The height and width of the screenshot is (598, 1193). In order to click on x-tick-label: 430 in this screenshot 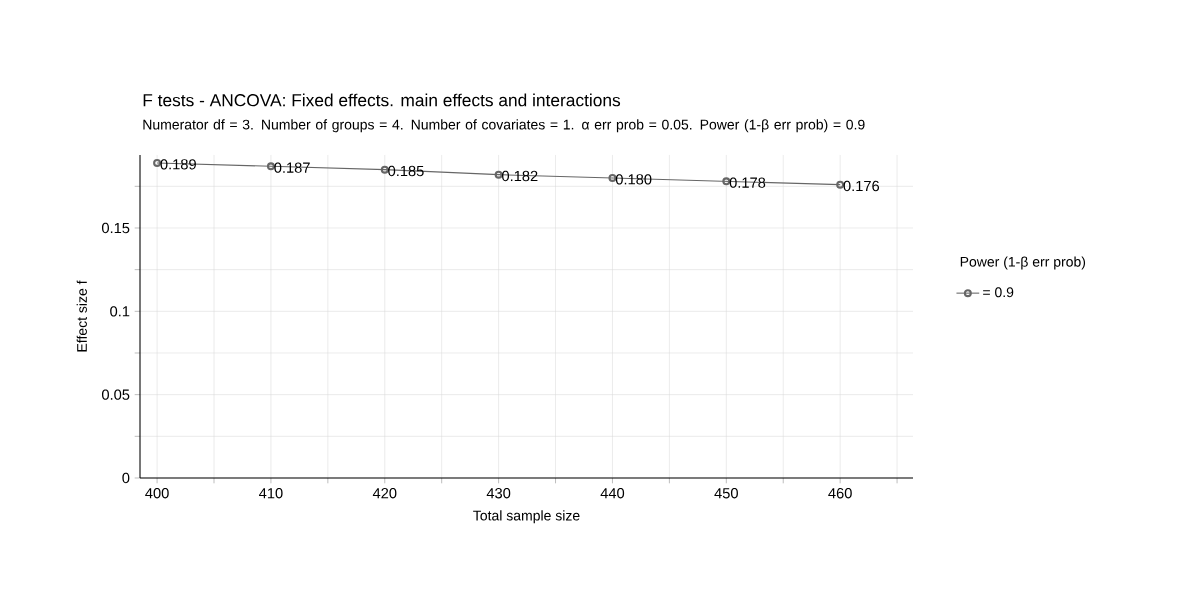, I will do `click(498, 493)`.